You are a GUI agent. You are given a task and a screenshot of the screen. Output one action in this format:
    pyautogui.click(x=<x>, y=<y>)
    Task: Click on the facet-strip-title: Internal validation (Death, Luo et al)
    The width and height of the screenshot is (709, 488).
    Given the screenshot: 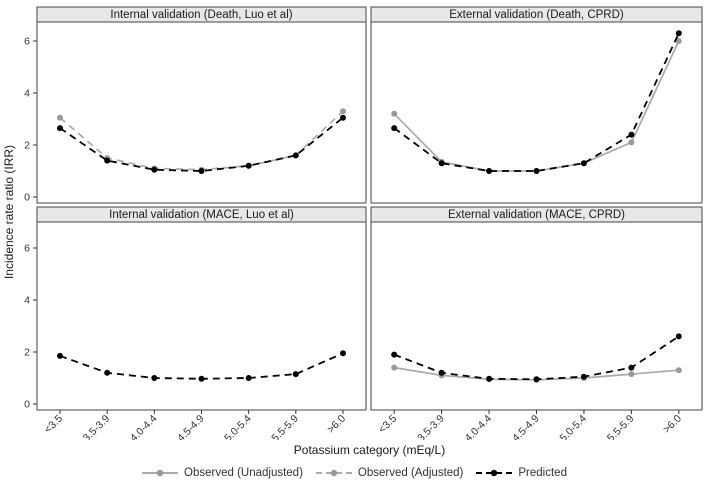 What is the action you would take?
    pyautogui.click(x=201, y=15)
    